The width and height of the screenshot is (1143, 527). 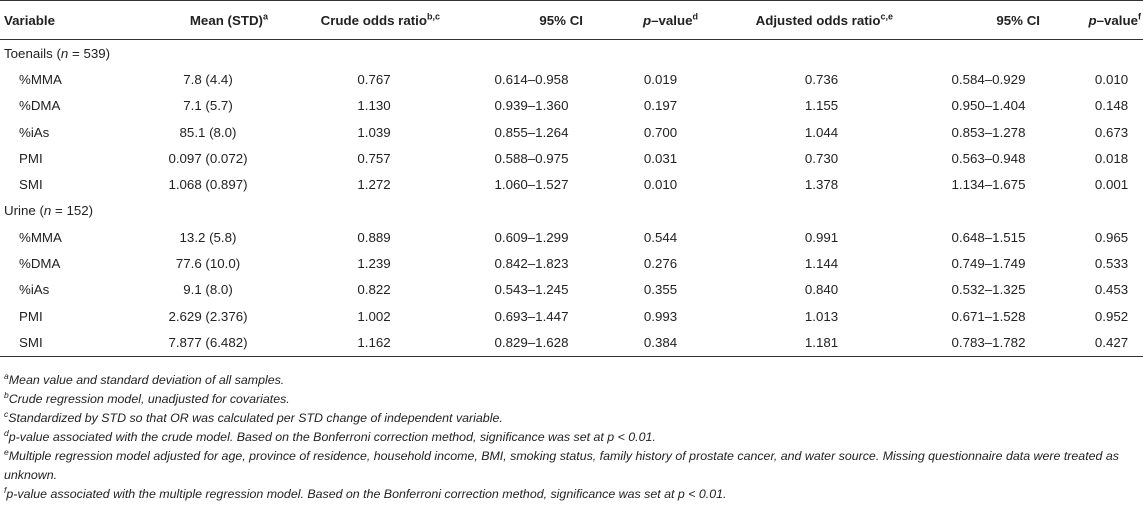 What do you see at coordinates (660, 290) in the screenshot?
I see `cell-p-value-1: 0.355` at bounding box center [660, 290].